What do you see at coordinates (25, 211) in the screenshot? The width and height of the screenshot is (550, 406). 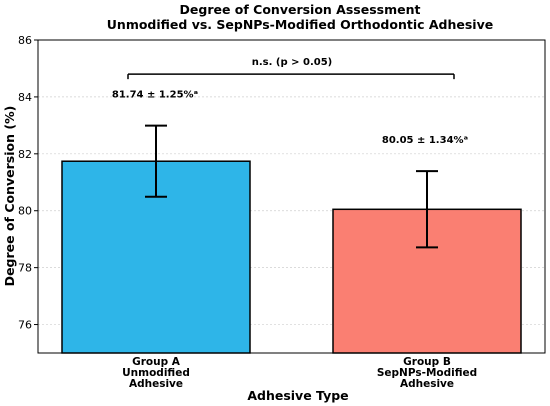 I see `y-tick-label: 80` at bounding box center [25, 211].